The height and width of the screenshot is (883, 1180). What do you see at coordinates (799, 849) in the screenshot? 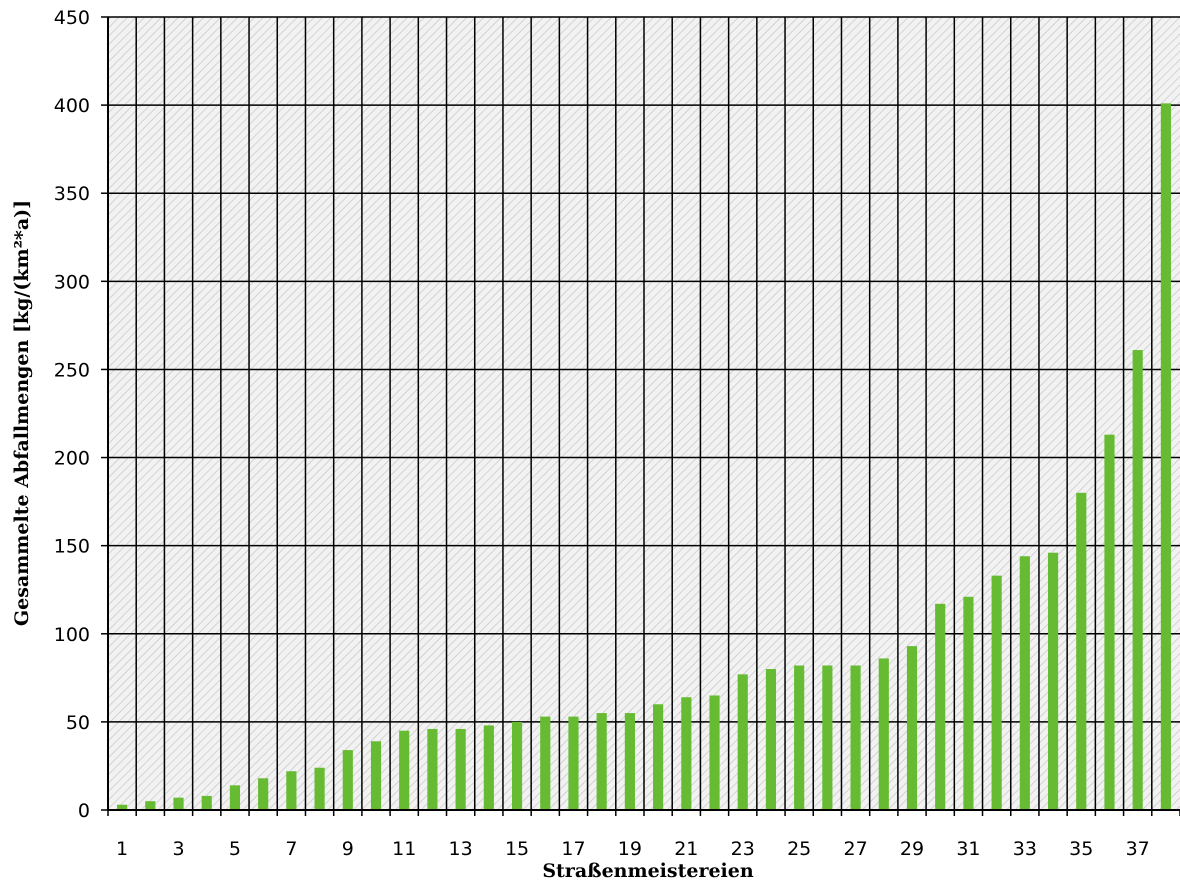
I see `x-tick-label: 25` at bounding box center [799, 849].